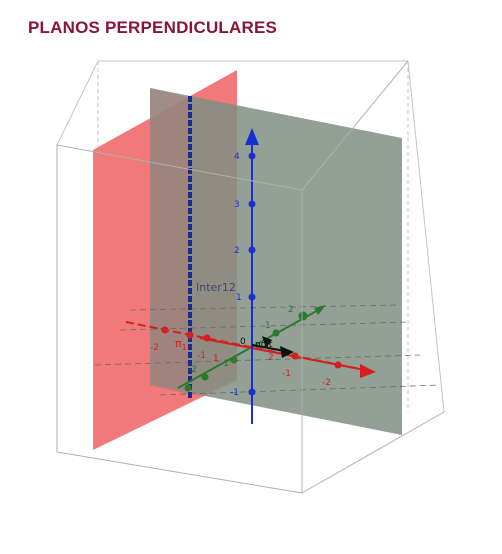 Image resolution: width=502 pixels, height=554 pixels. I want to click on y-tick-label: 1, so click(268, 326).